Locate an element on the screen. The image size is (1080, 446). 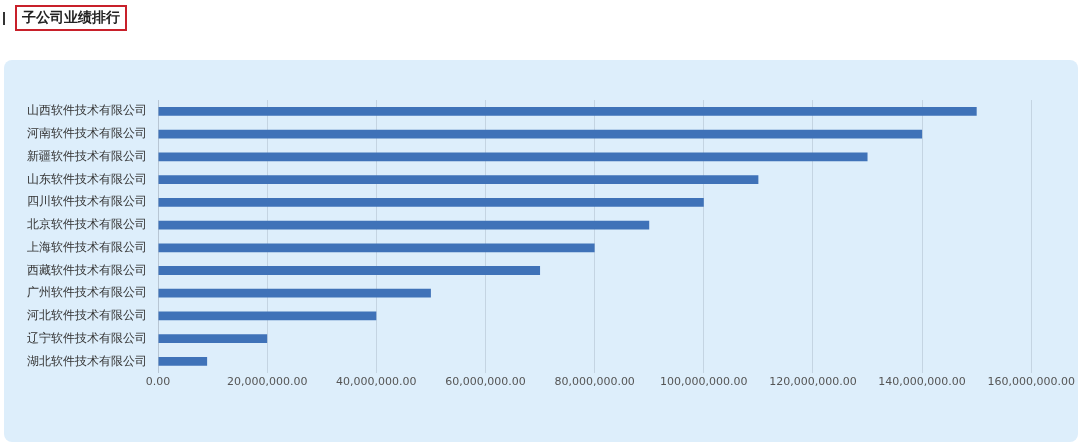
y-tick-label: 西藏软件技术有限公司 is located at coordinates (87, 269).